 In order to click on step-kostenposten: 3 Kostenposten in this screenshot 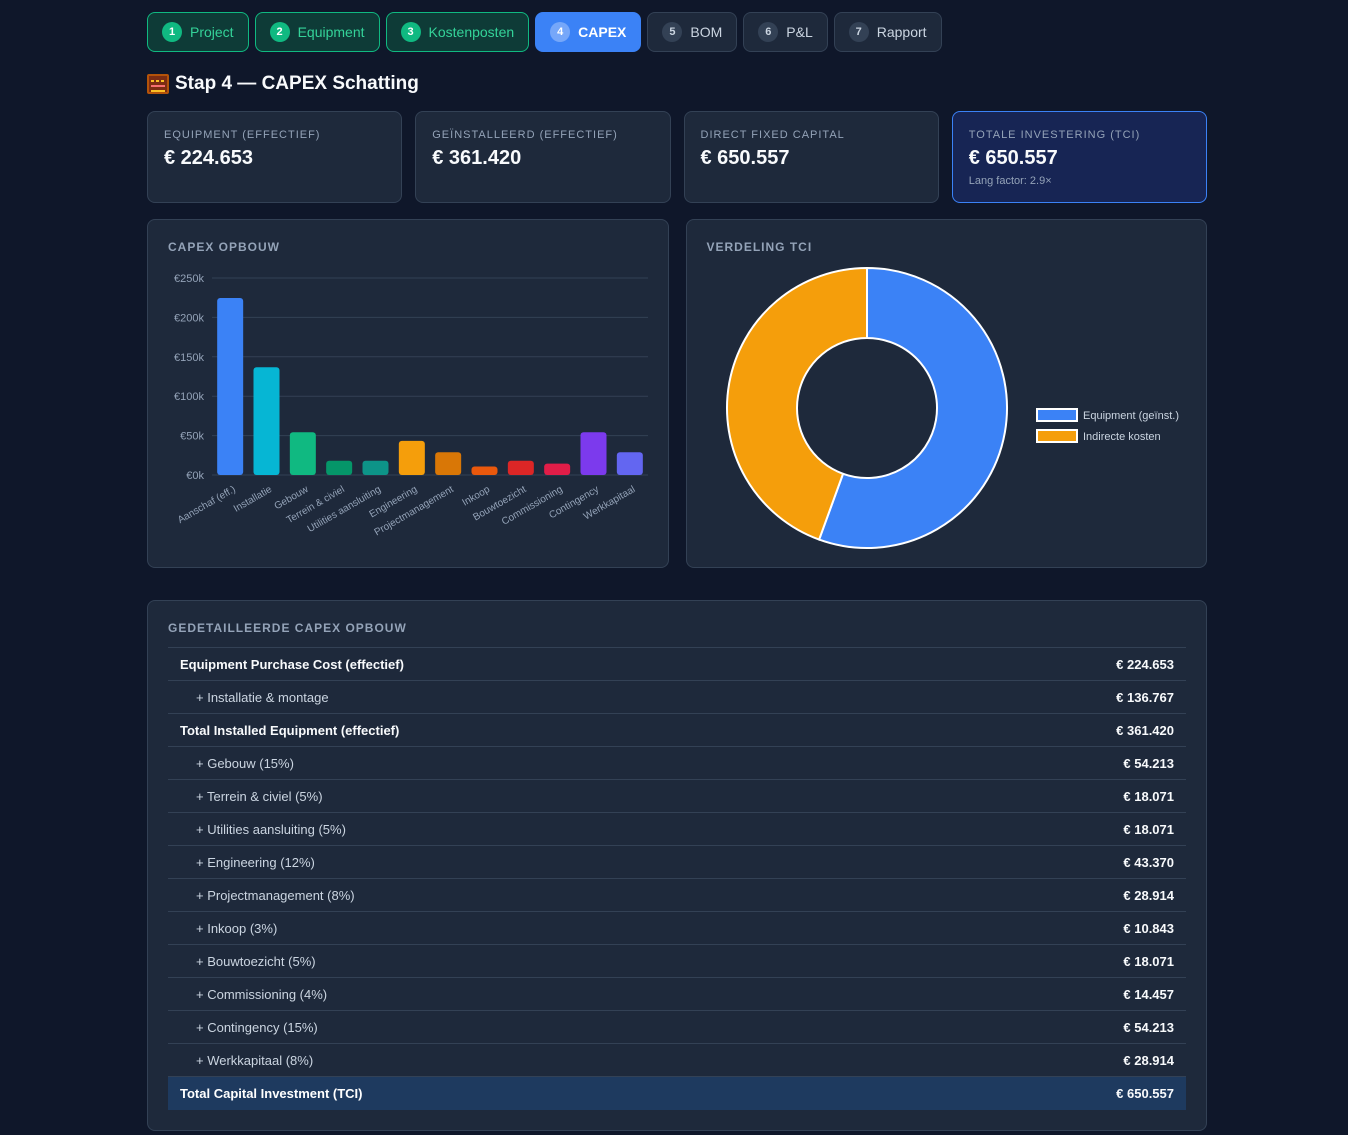, I will do `click(457, 32)`.